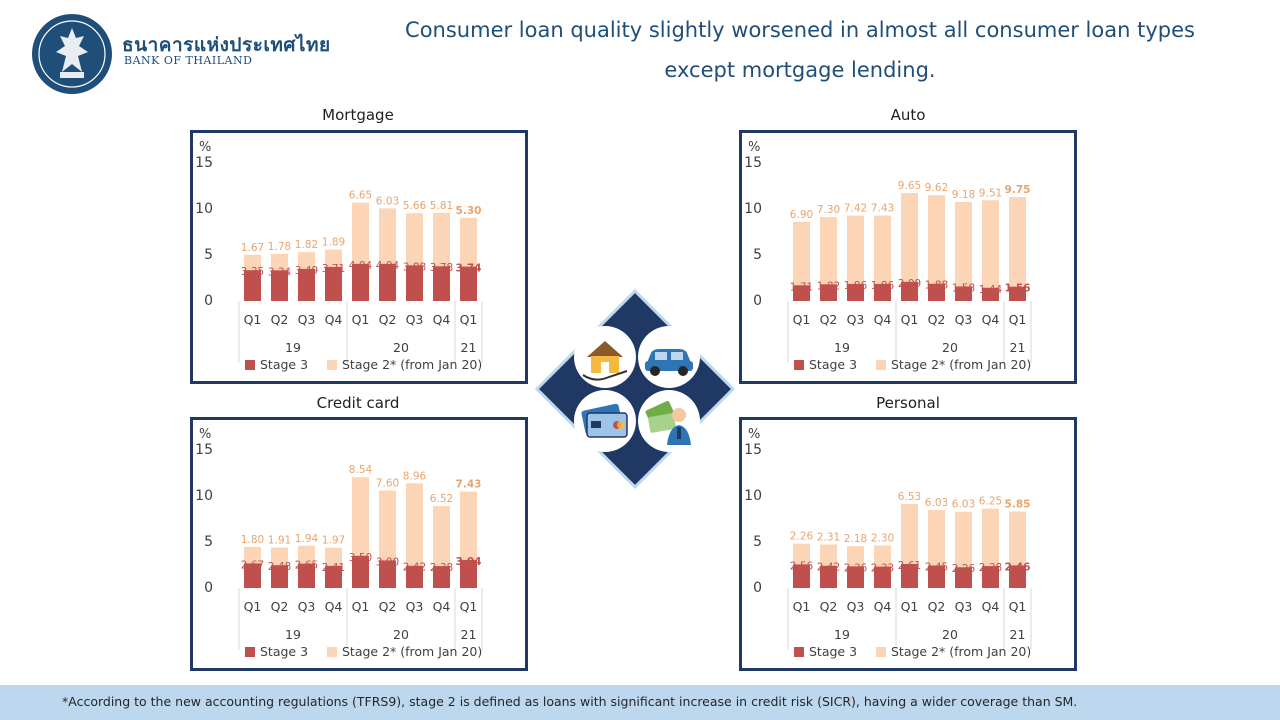 The height and width of the screenshot is (720, 1280). I want to click on y-tick-label: 5, so click(208, 255).